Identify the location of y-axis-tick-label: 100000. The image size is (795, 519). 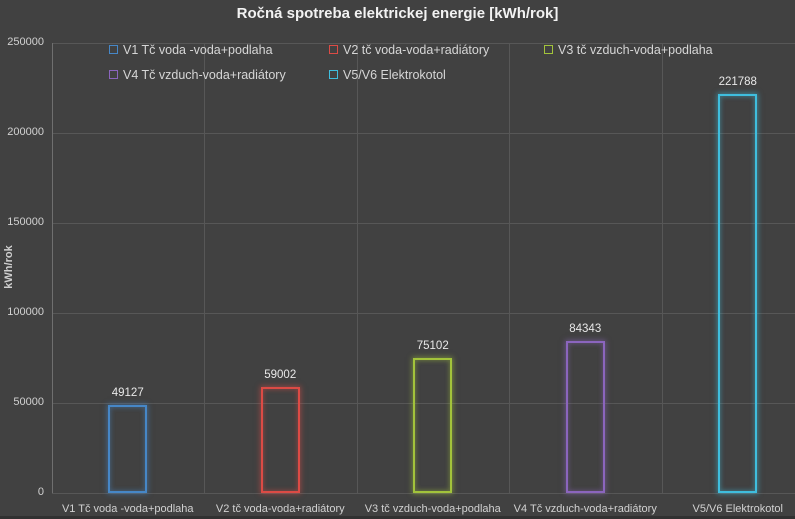
(25, 312).